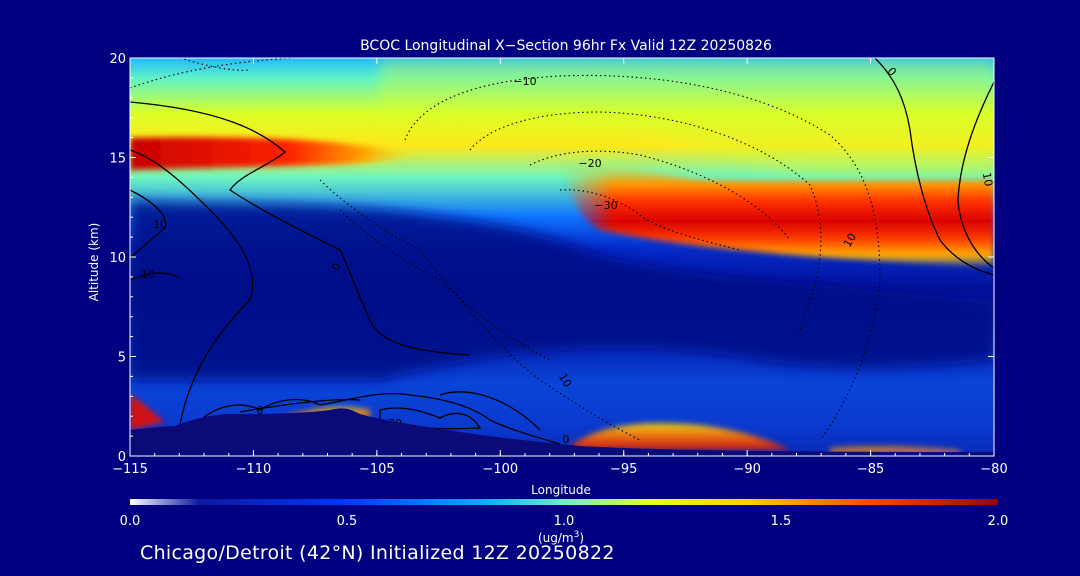 The height and width of the screenshot is (576, 1080). Describe the element at coordinates (130, 521) in the screenshot. I see `colorbar-tick-label: 0.0` at that location.